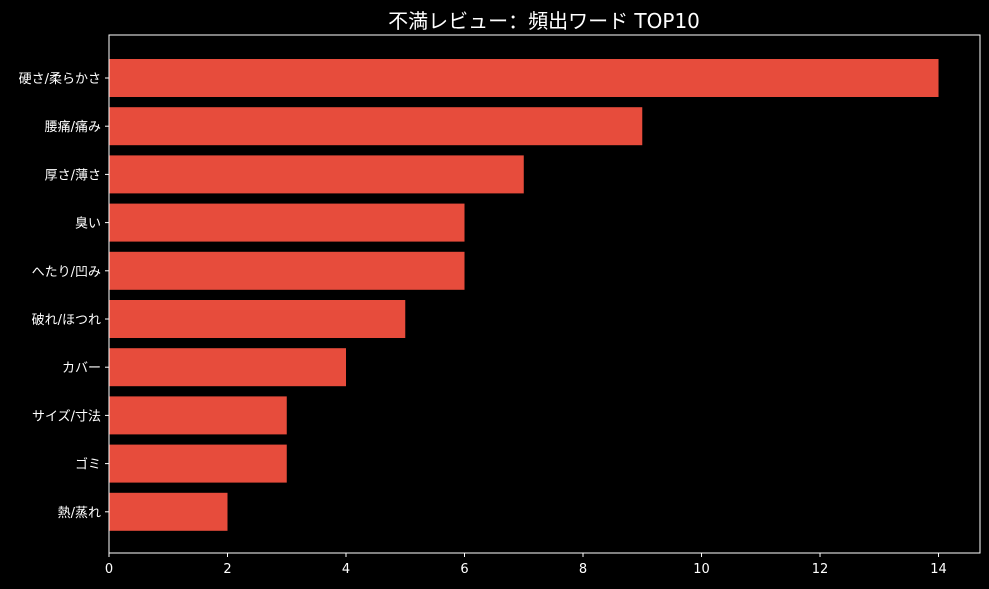 The width and height of the screenshot is (989, 589). I want to click on y-tick-label: 破れ/ほつれ, so click(66, 320).